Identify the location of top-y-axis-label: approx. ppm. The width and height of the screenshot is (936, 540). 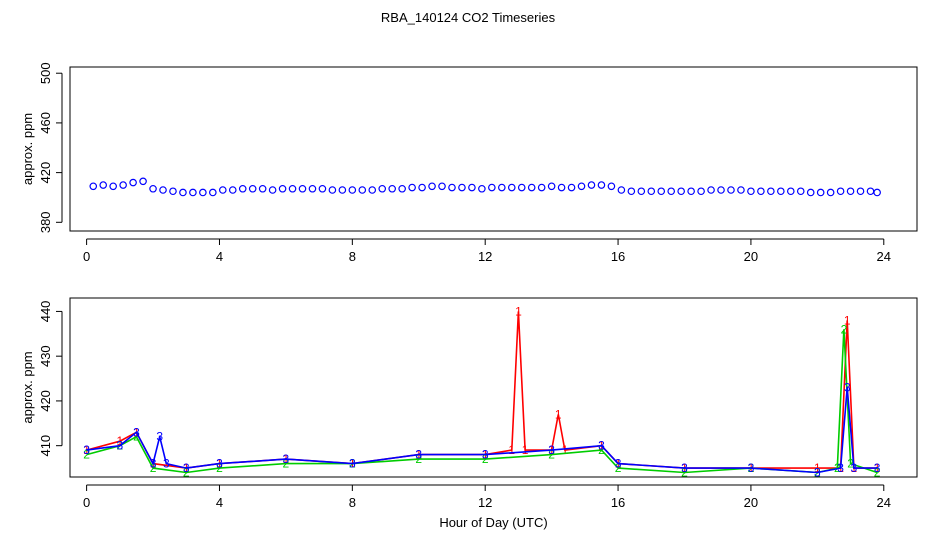
(27, 149).